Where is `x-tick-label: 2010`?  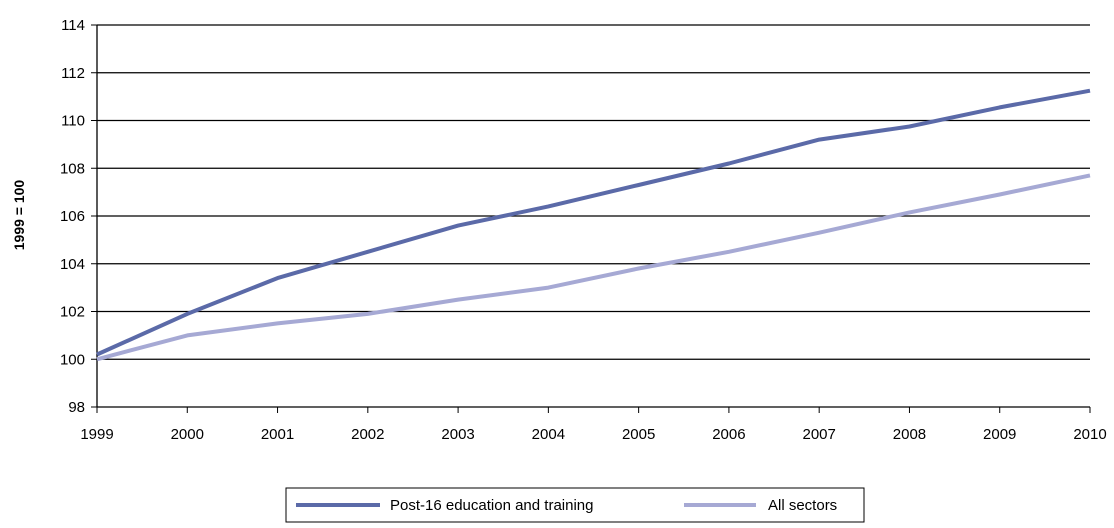
x-tick-label: 2010 is located at coordinates (1089, 434).